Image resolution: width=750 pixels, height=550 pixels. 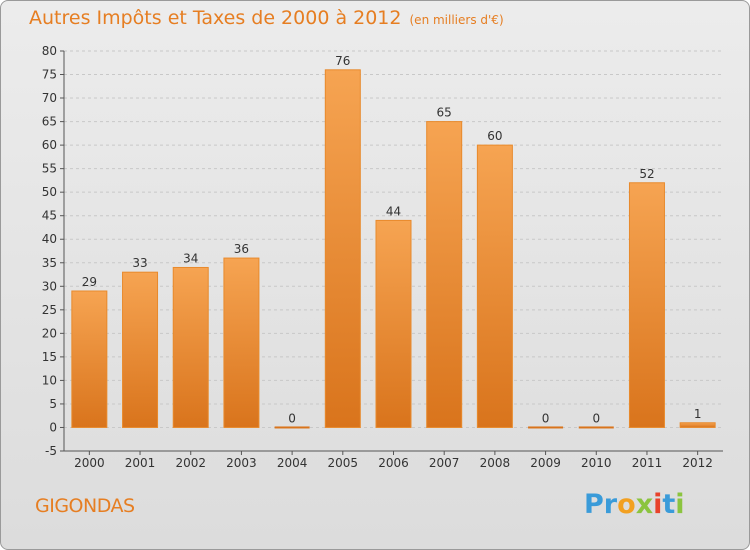 I want to click on y-tick-label: 35, so click(x=49, y=263).